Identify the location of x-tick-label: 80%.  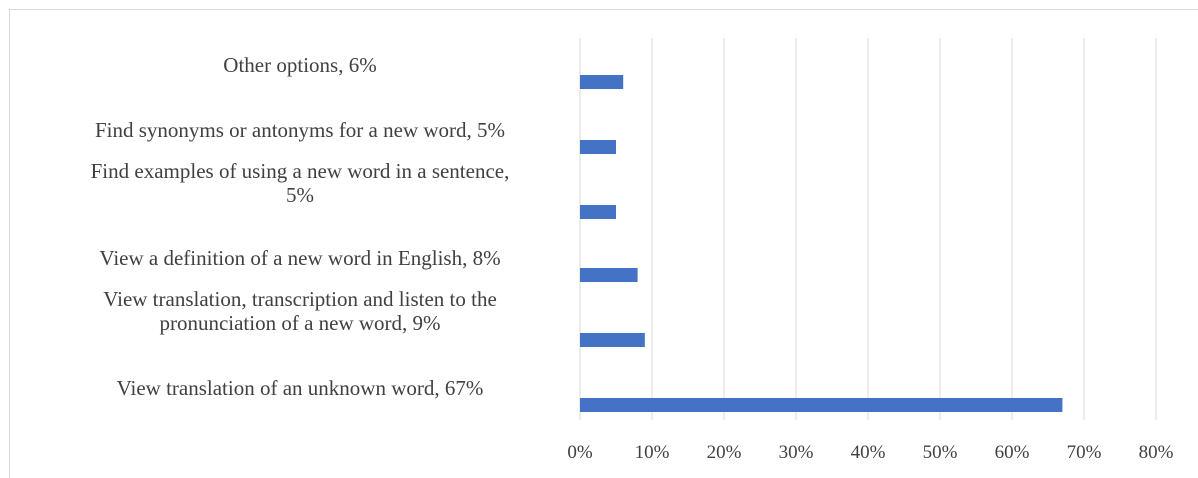
(1156, 452).